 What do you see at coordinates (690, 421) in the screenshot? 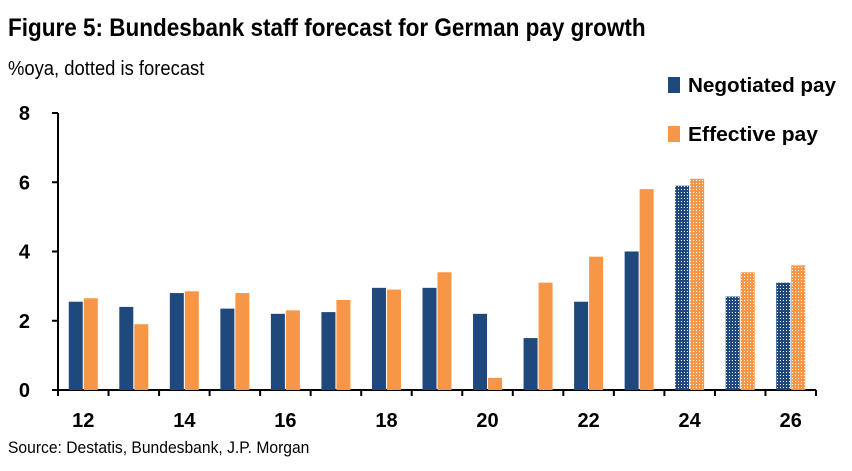
I see `x-tick-label: 24` at bounding box center [690, 421].